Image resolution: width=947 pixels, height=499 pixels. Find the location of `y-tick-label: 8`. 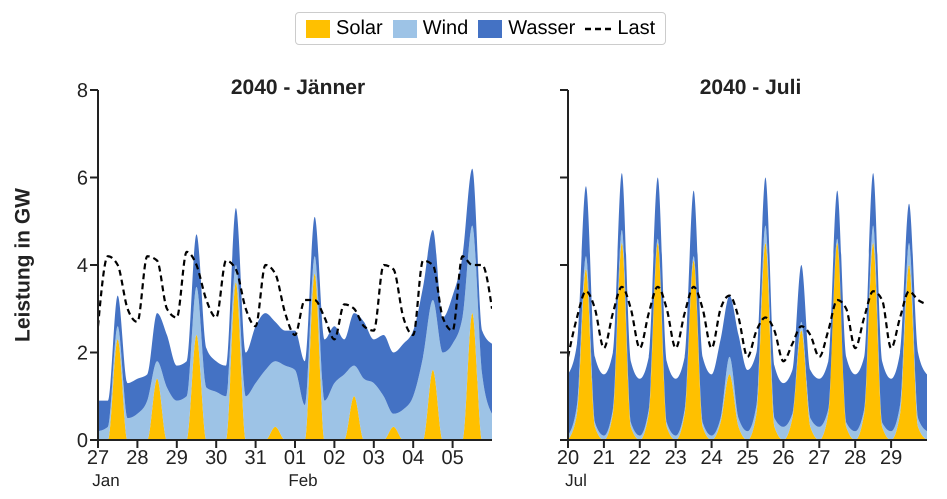

y-tick-label: 8 is located at coordinates (82, 91).